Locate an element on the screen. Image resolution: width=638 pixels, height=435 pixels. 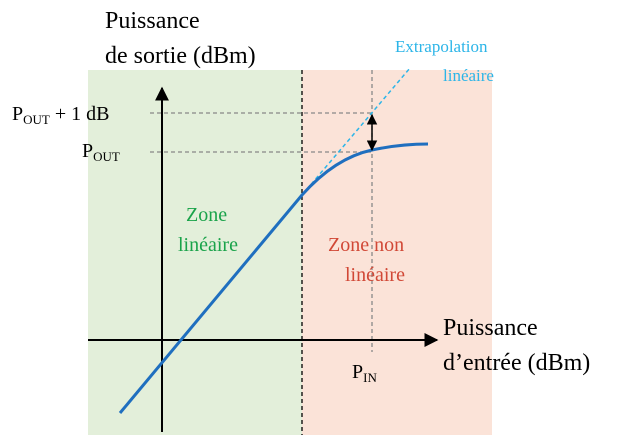
x-axis-label-line: d’entrée (dBm) is located at coordinates (516, 363).